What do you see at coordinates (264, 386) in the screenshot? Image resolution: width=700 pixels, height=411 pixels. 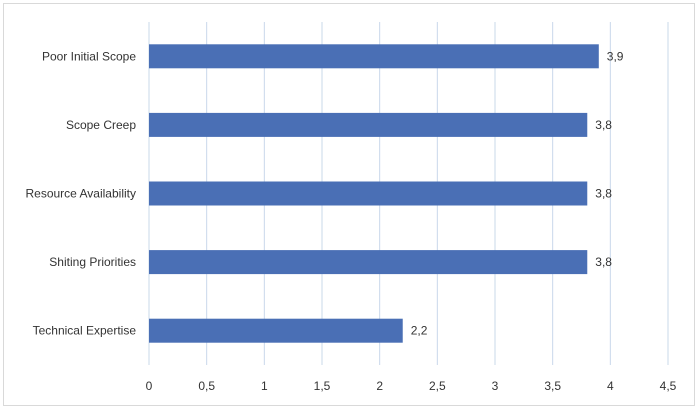 I see `x-tick-label: 1` at bounding box center [264, 386].